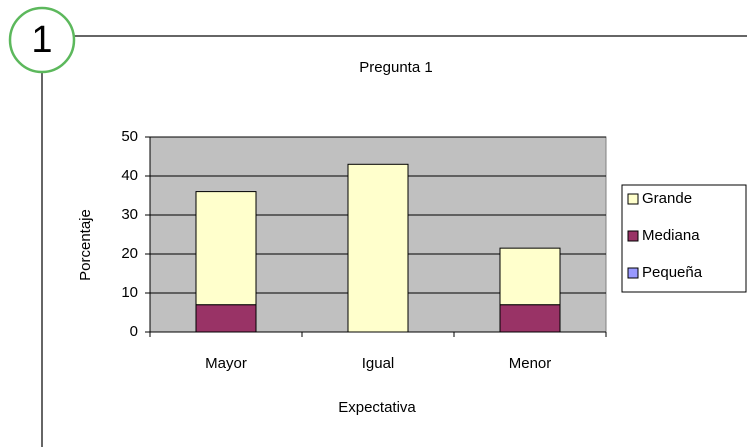  What do you see at coordinates (129, 136) in the screenshot?
I see `y-tick-label: 50` at bounding box center [129, 136].